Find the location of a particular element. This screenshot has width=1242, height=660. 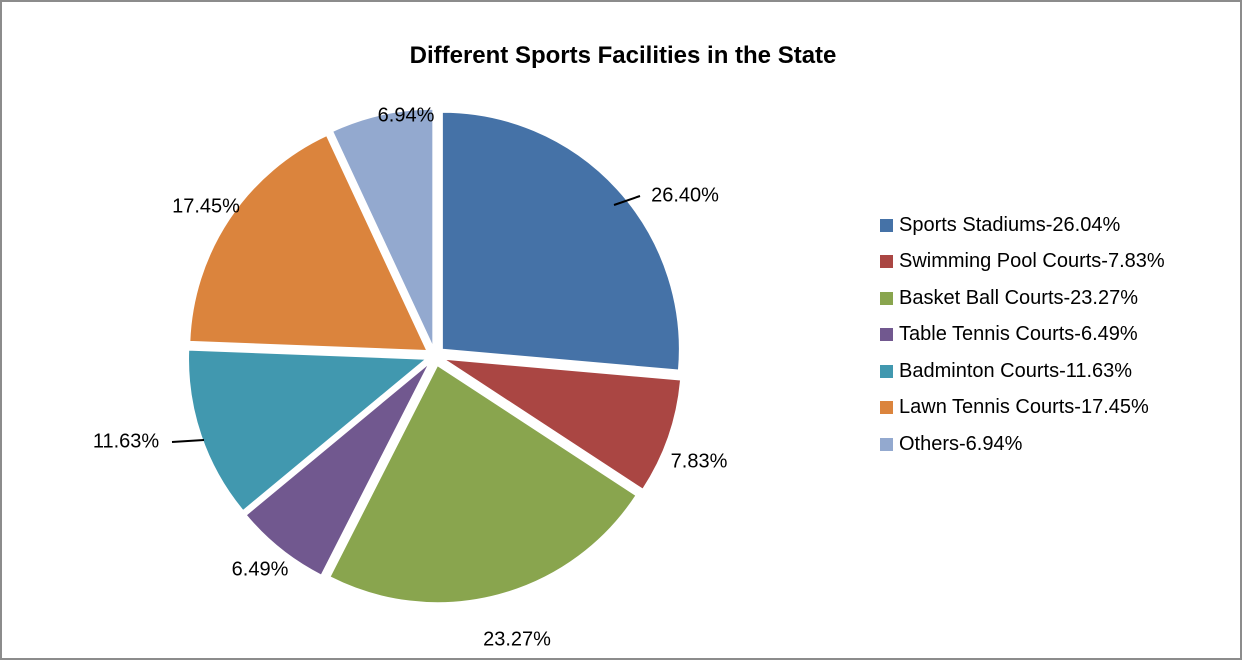

legend-item: Swimming Pool Courts-7.83% is located at coordinates (1022, 262).